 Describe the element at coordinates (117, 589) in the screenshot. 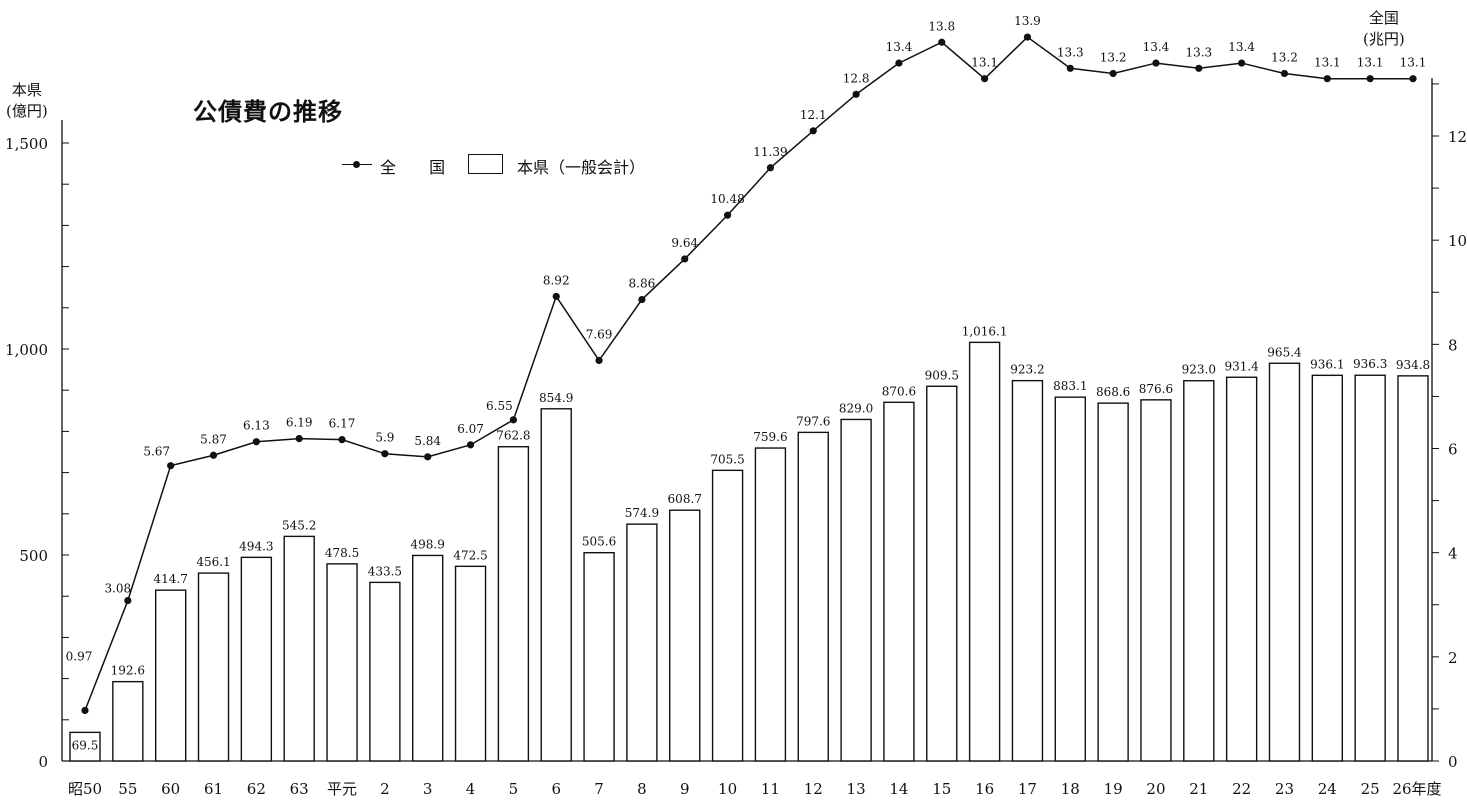

I see `line-value-label: 3.08` at that location.